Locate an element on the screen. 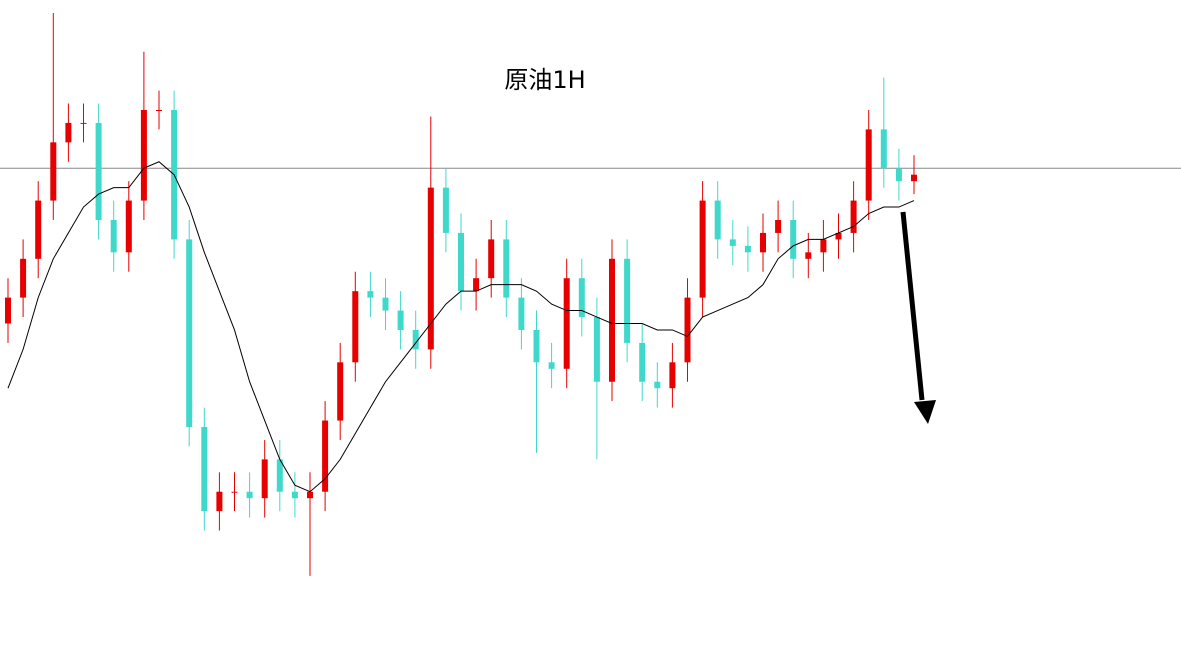 This screenshot has height=647, width=1181. chart-title: 原油1H is located at coordinates (544, 80).